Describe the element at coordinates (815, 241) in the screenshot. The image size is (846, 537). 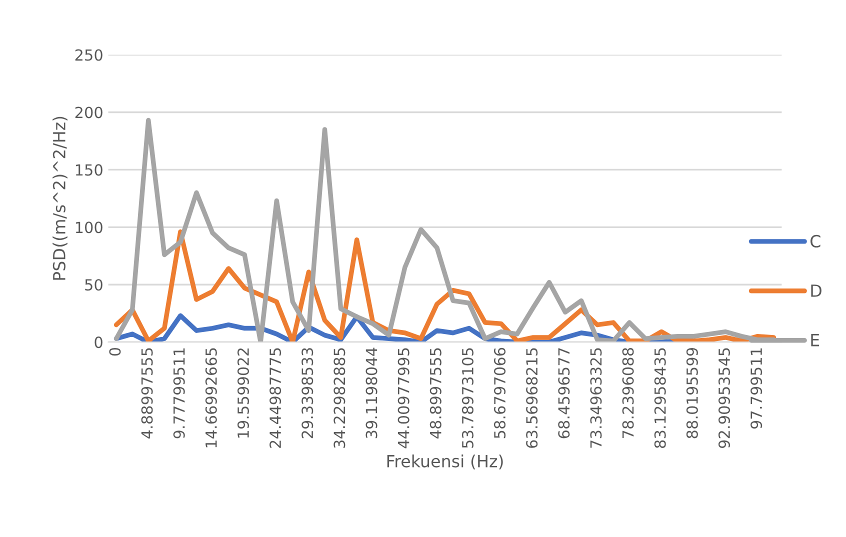
I see `legend-label: C` at that location.